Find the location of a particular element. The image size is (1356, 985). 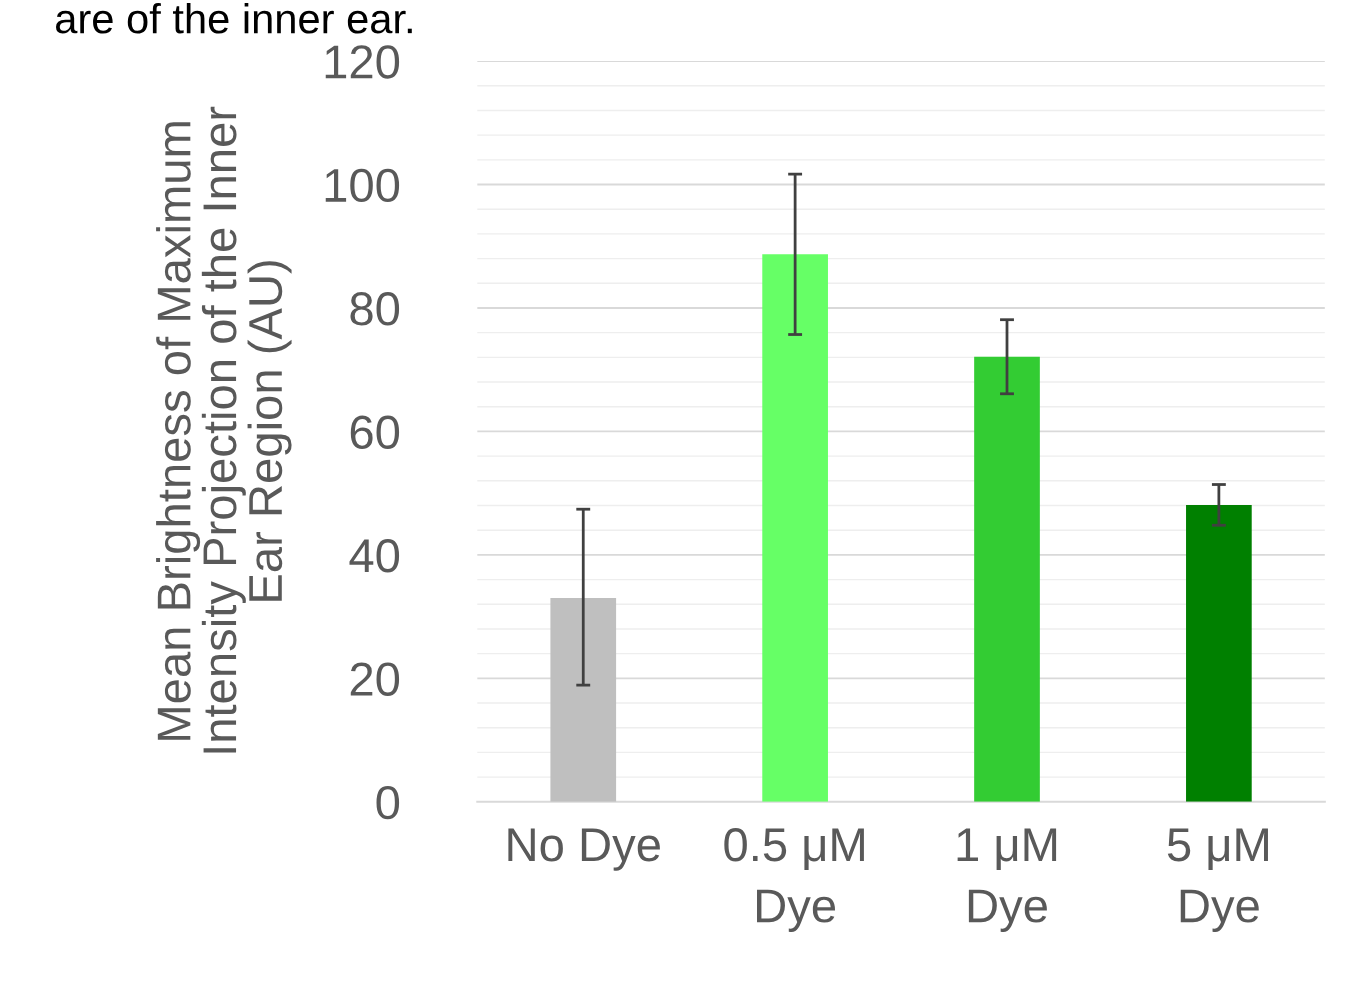

y-tick-label: 120 is located at coordinates (362, 62).